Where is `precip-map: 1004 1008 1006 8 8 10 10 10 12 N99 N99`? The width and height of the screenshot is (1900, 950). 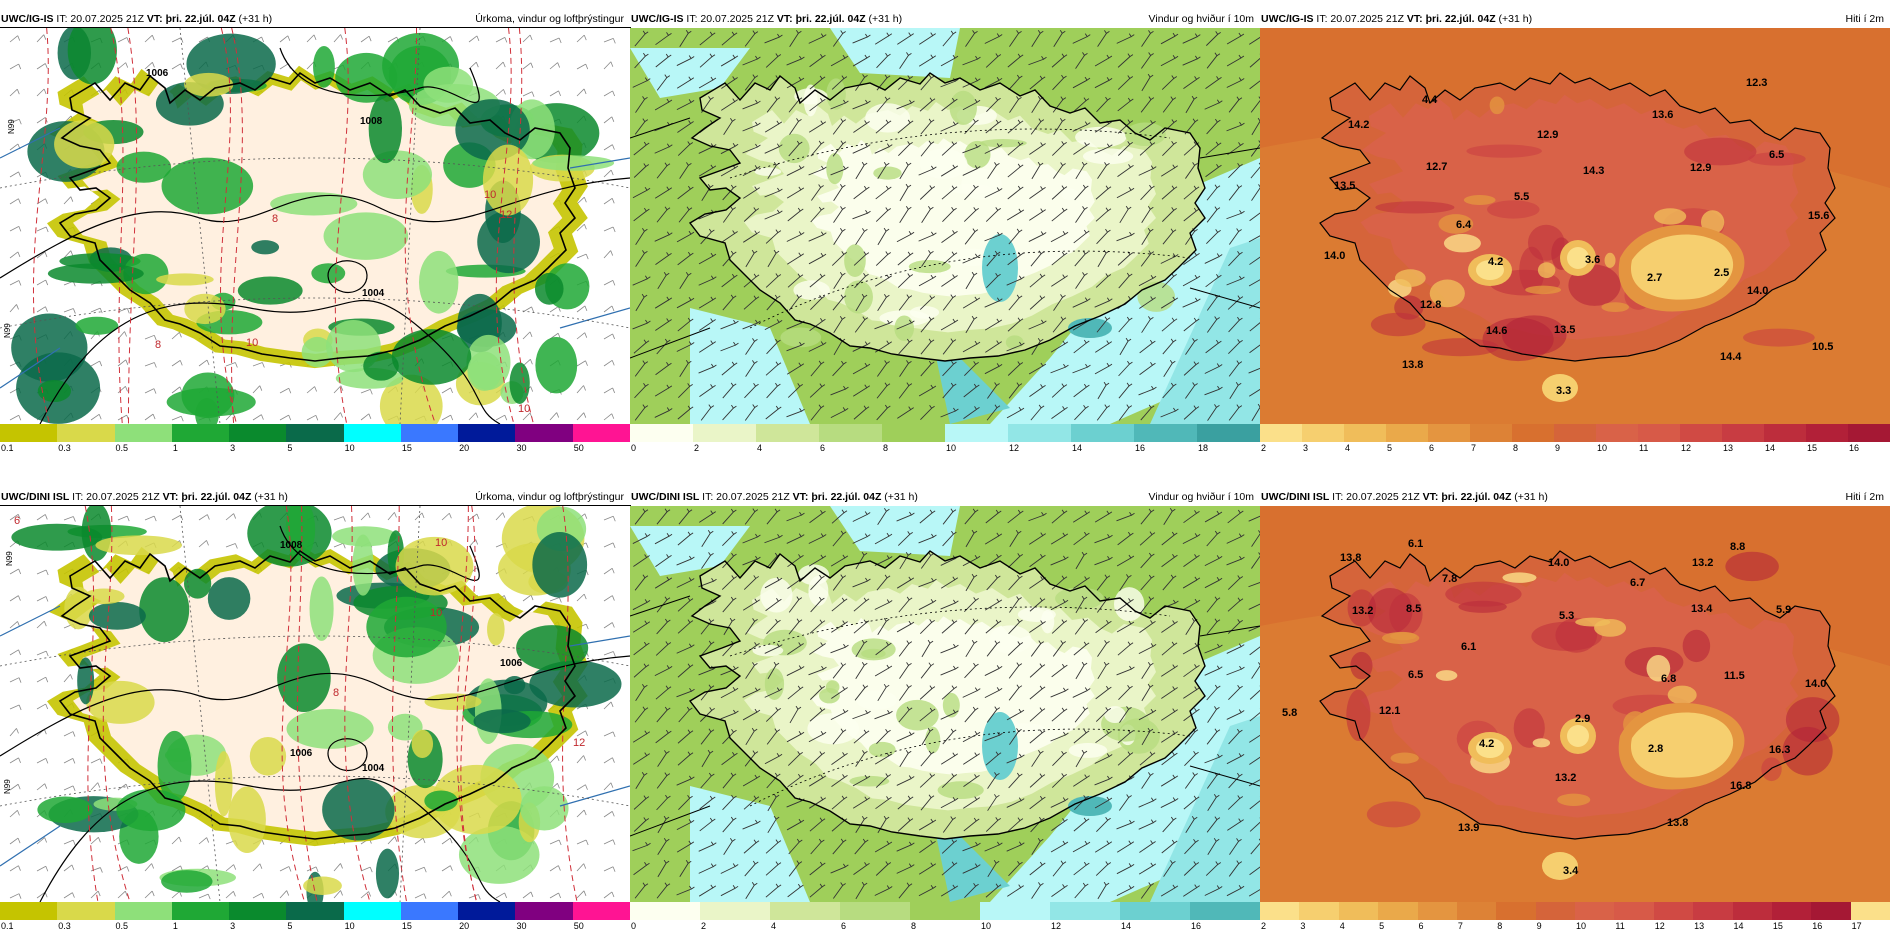
precip-map: 1004 1008 1006 8 8 10 10 10 12 N99 N99 is located at coordinates (315, 226).